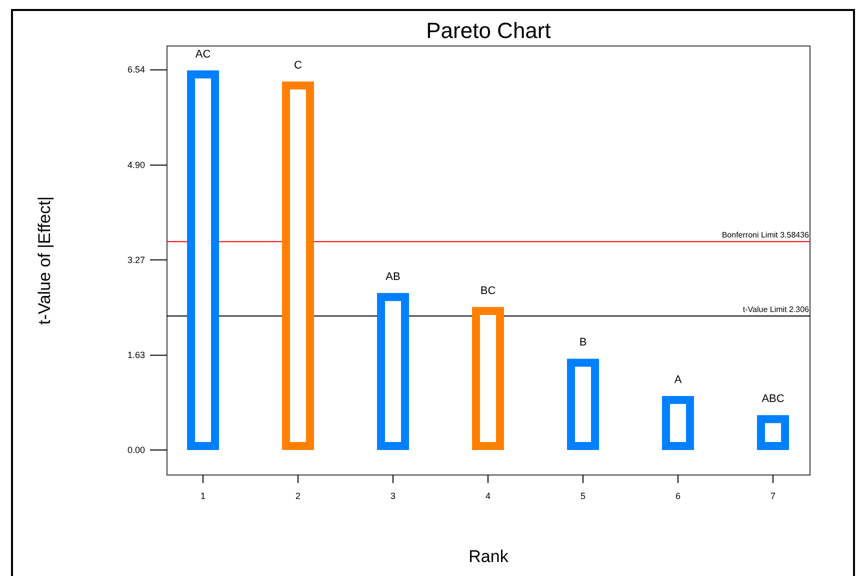 The image size is (856, 576). I want to click on x-tick-label: 2, so click(298, 496).